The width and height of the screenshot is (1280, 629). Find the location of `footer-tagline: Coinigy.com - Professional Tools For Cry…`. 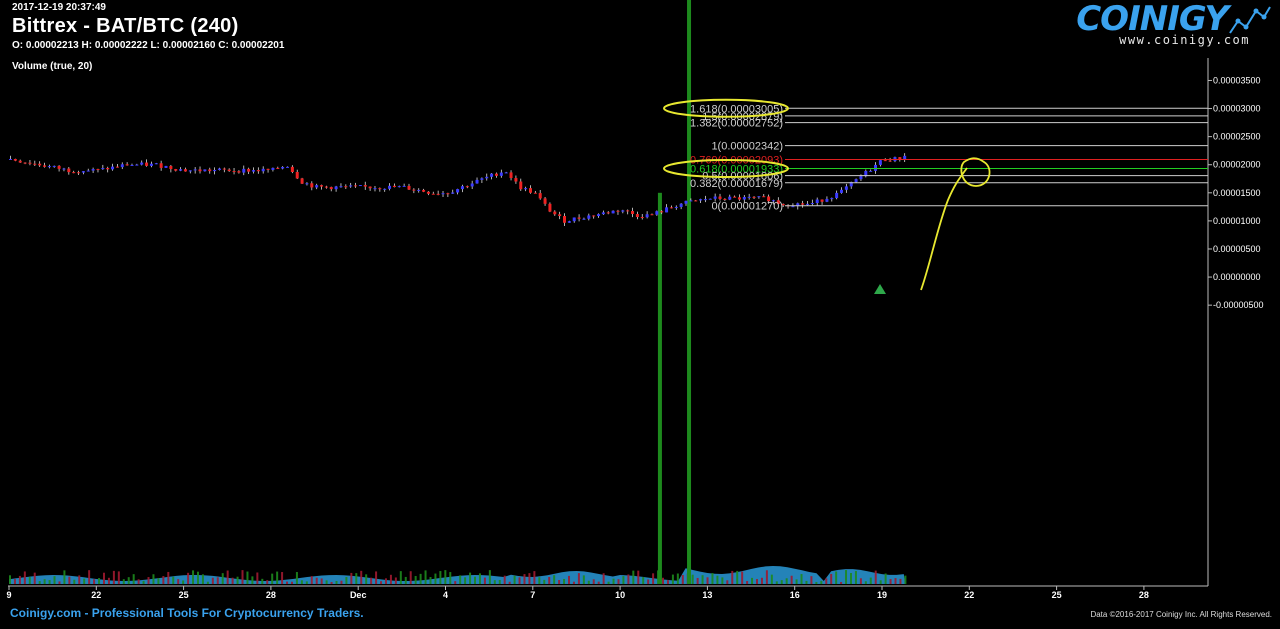

footer-tagline: Coinigy.com - Professional Tools For Cry… is located at coordinates (187, 613).